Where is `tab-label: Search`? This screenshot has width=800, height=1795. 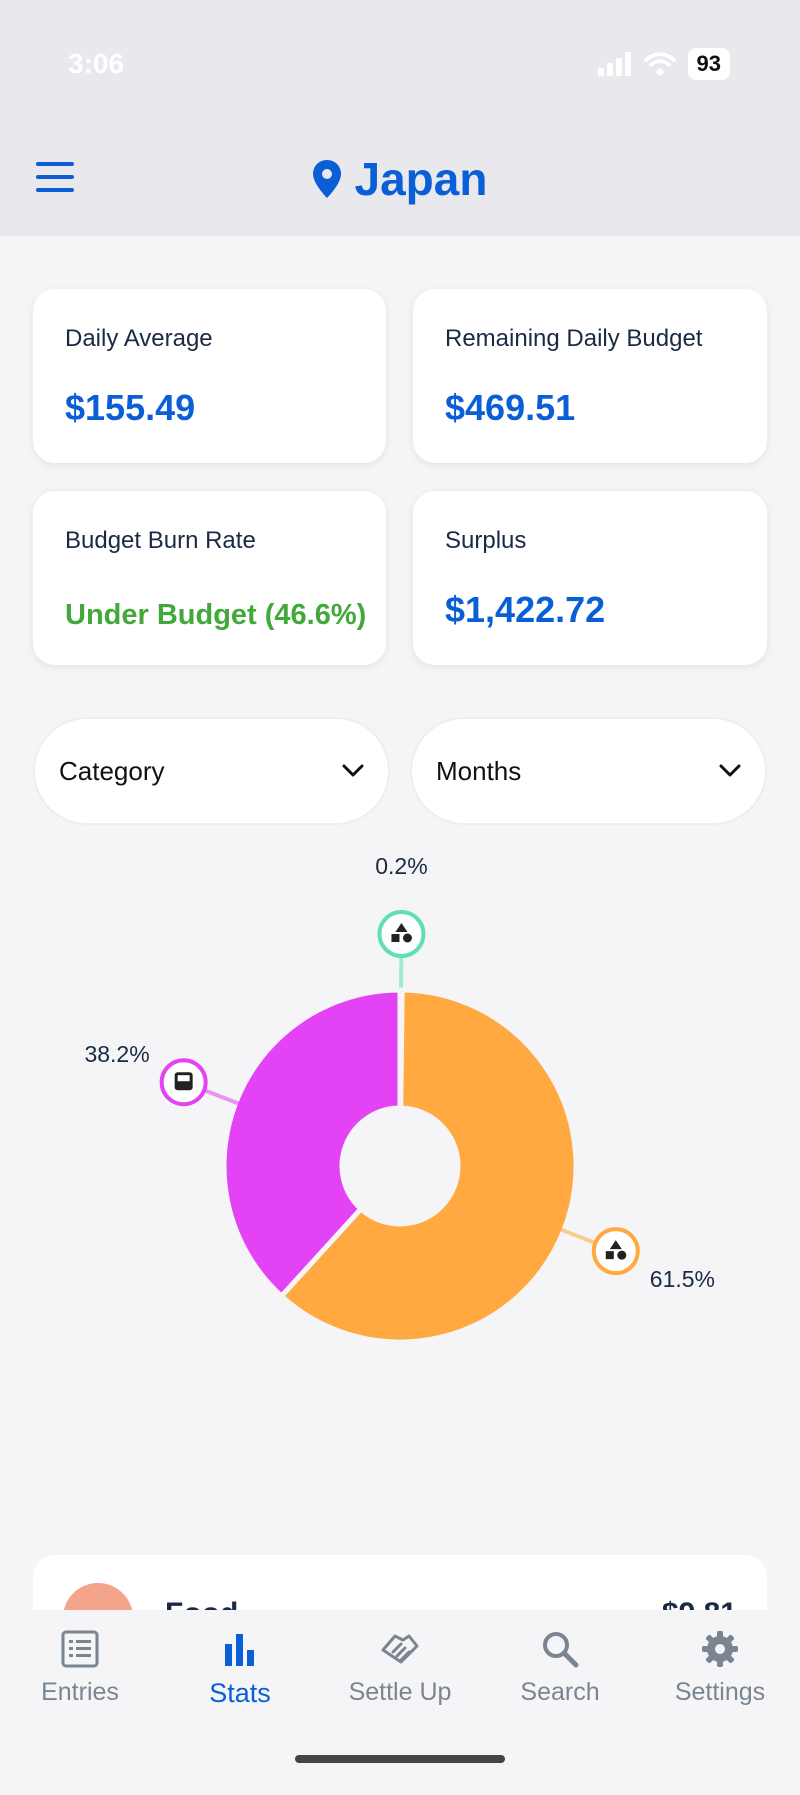
tab-label: Search is located at coordinates (560, 1692).